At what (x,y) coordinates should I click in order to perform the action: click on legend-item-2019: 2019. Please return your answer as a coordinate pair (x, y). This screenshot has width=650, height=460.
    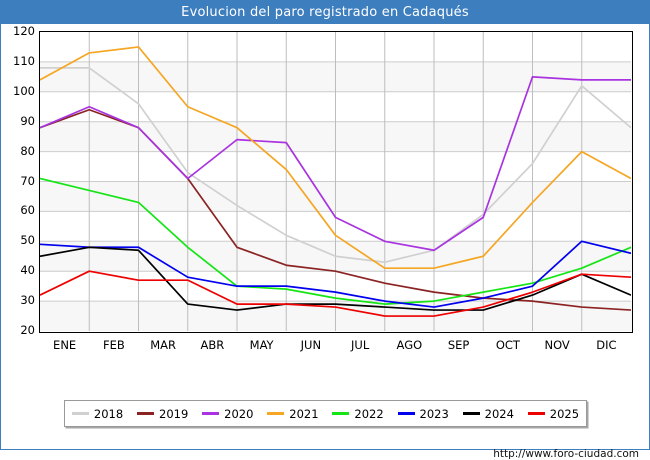
    Looking at the image, I should click on (162, 414).